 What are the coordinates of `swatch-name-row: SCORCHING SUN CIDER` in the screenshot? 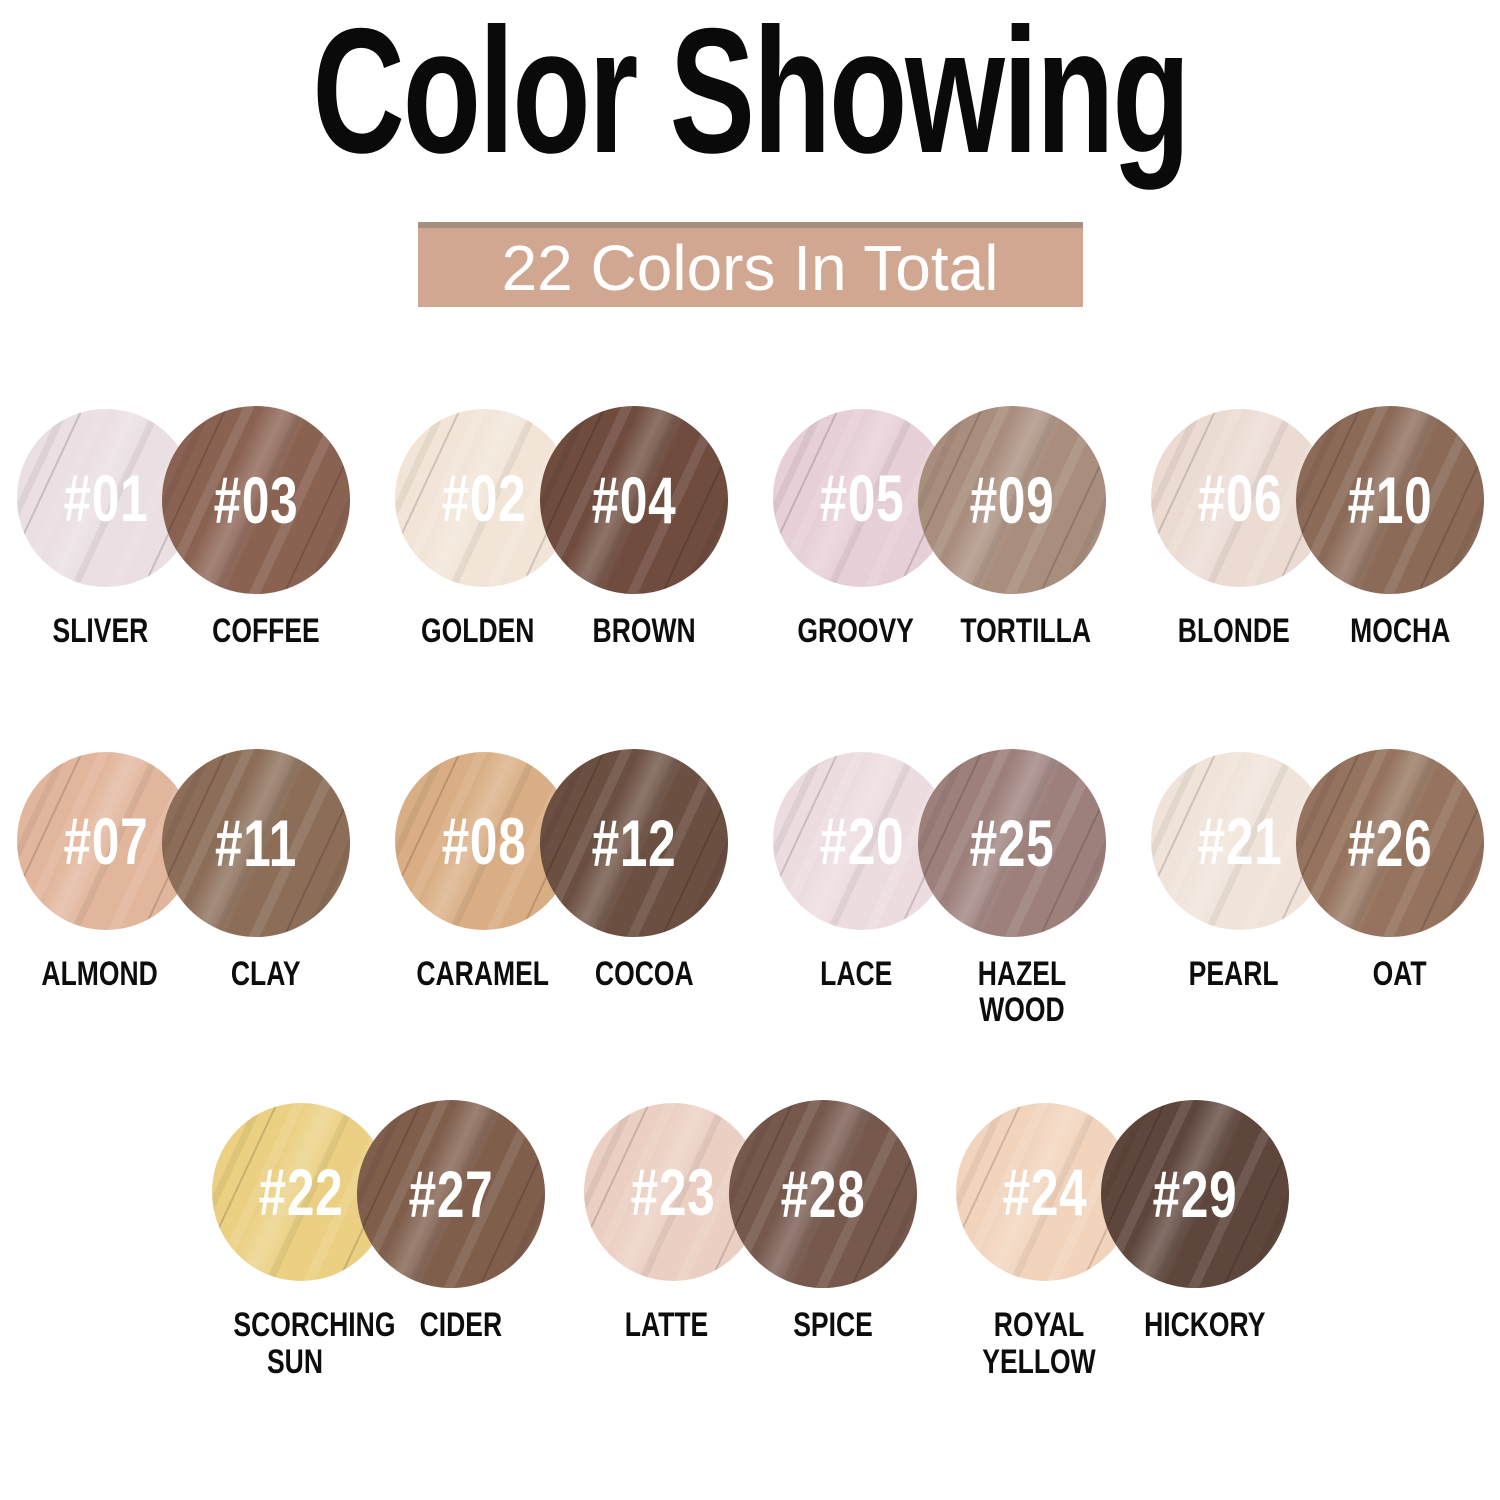 It's located at (378, 1343).